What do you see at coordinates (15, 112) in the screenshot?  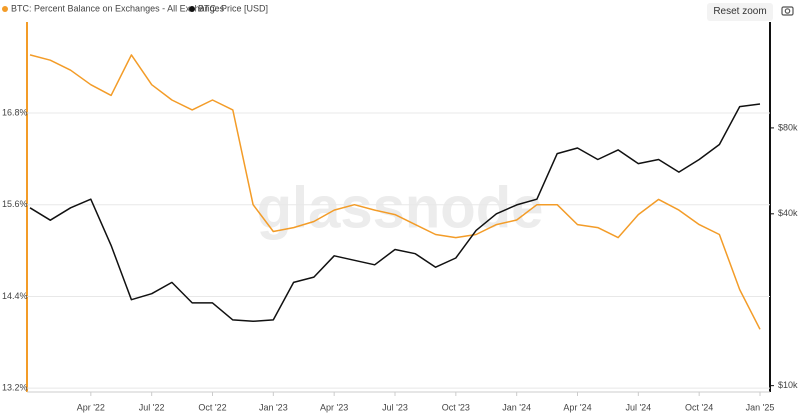 I see `y-tick-label: 16.8%` at bounding box center [15, 112].